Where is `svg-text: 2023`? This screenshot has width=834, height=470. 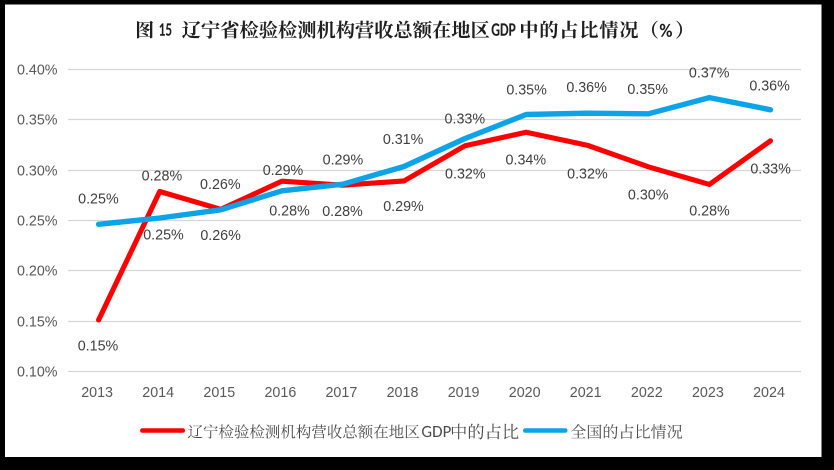
svg-text: 2023 is located at coordinates (708, 393).